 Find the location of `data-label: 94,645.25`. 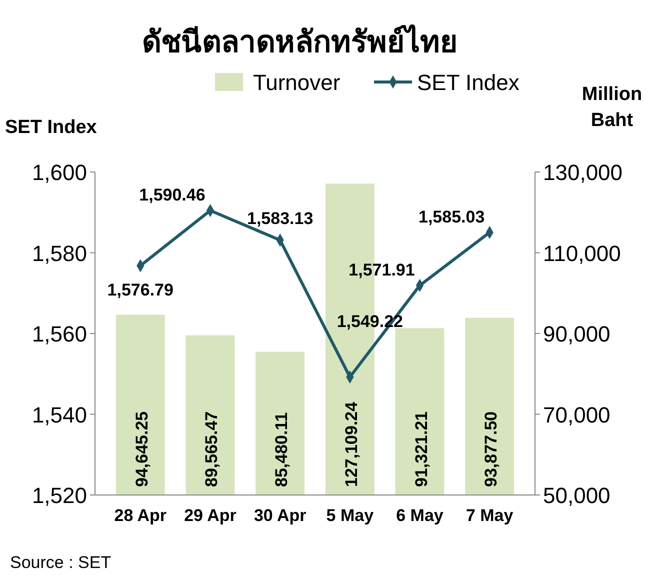

data-label: 94,645.25 is located at coordinates (142, 449).